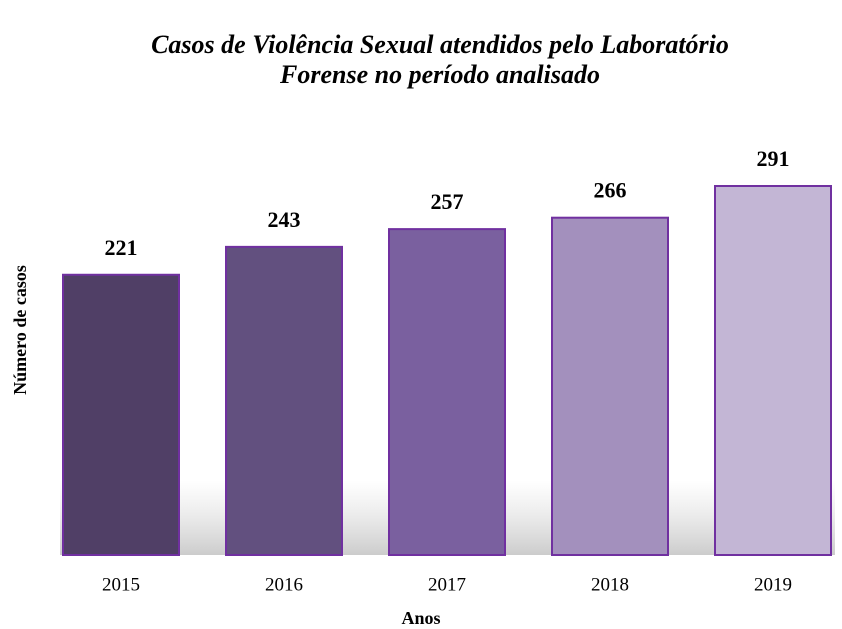  What do you see at coordinates (610, 584) in the screenshot?
I see `x-tick-label: 2018` at bounding box center [610, 584].